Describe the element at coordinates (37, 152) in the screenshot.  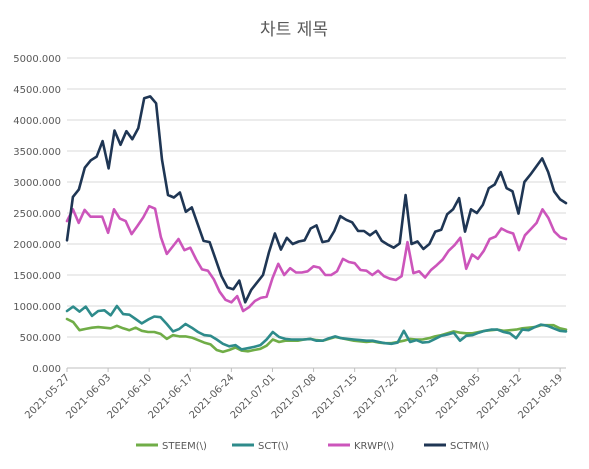
I see `y-tick-label: 3500.000` at that location.